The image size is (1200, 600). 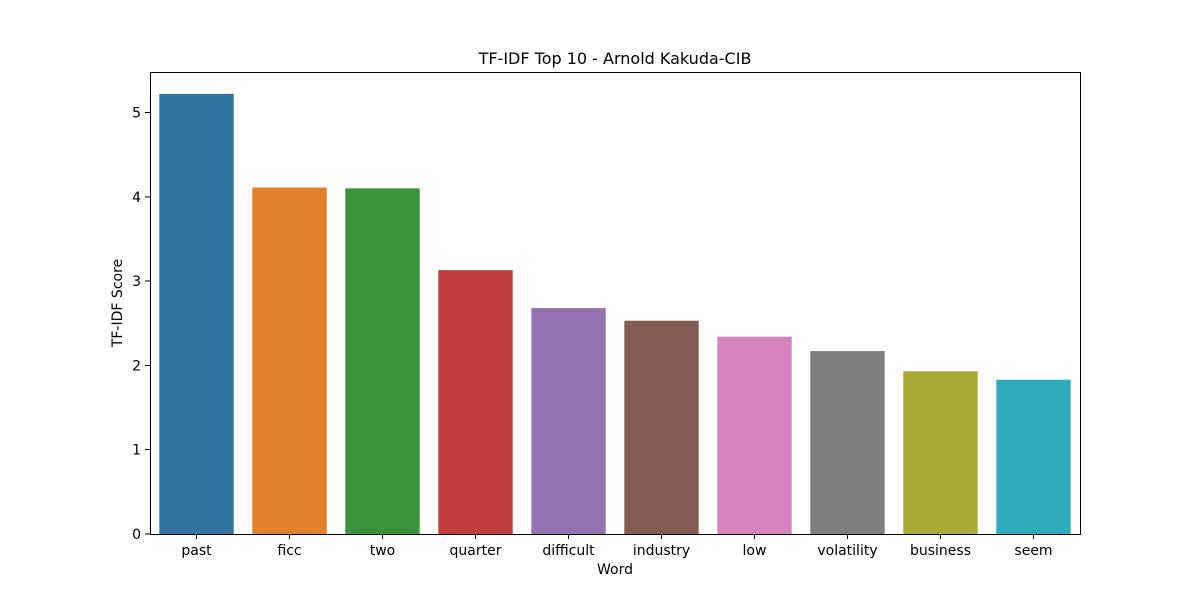 I want to click on x-tick-label: business, so click(x=940, y=551).